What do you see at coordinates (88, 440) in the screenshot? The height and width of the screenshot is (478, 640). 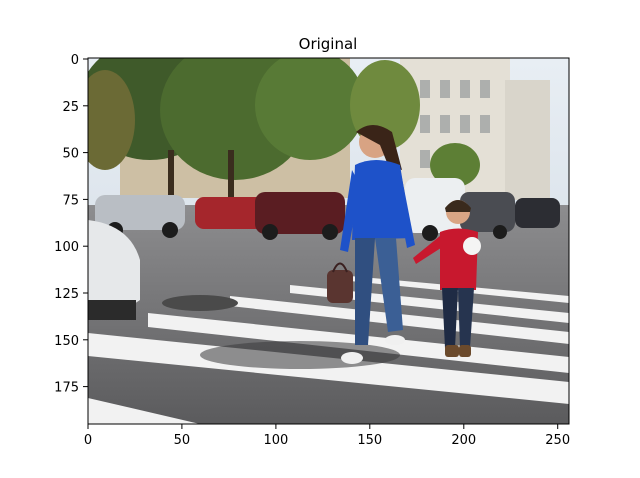 I see `x-tick-label: 0` at bounding box center [88, 440].